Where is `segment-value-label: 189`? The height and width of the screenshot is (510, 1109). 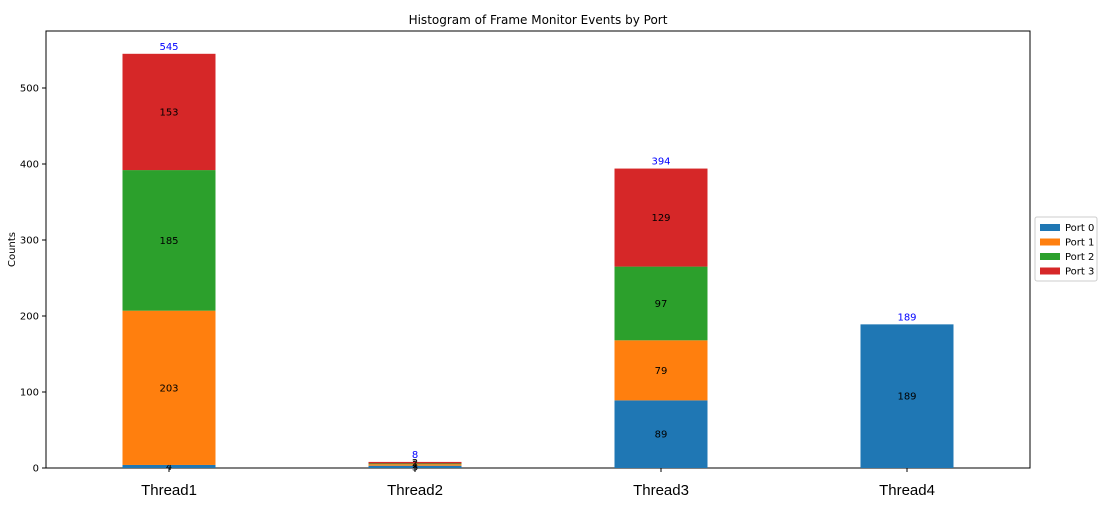
segment-value-label: 189 is located at coordinates (906, 397).